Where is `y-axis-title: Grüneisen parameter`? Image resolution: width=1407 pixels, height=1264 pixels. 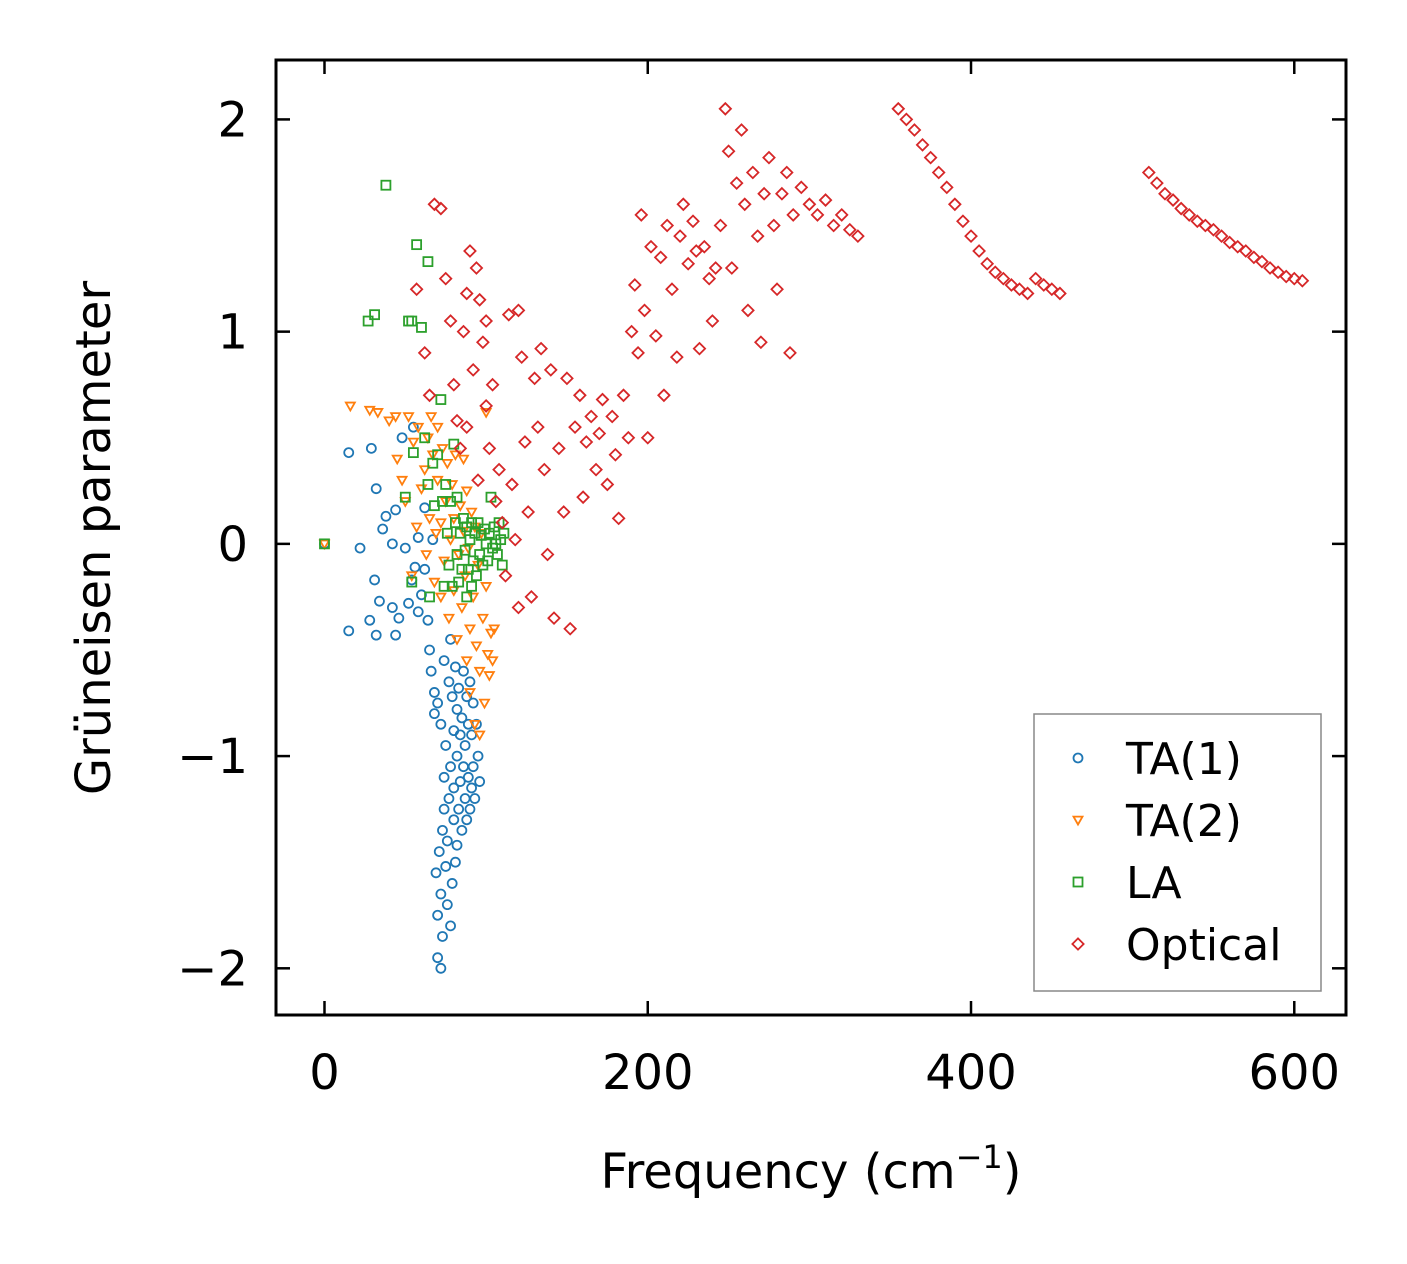 y-axis-title: Grüneisen parameter is located at coordinates (94, 538).